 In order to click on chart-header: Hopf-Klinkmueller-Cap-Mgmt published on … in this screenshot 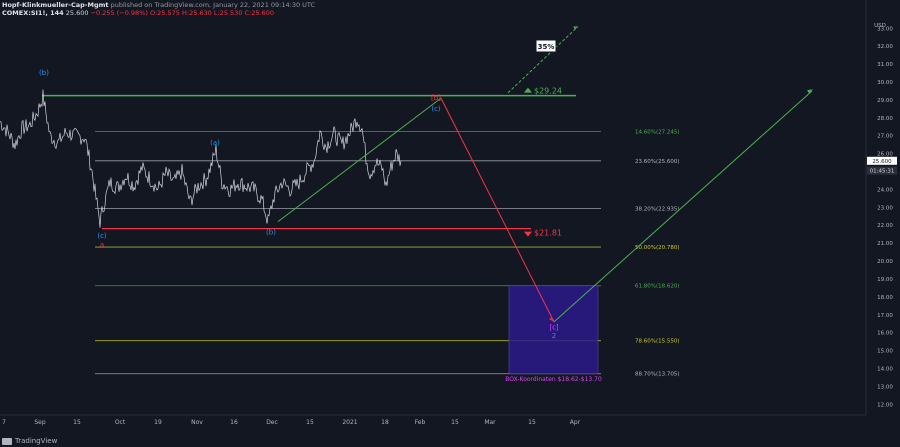, I will do `click(158, 9)`.